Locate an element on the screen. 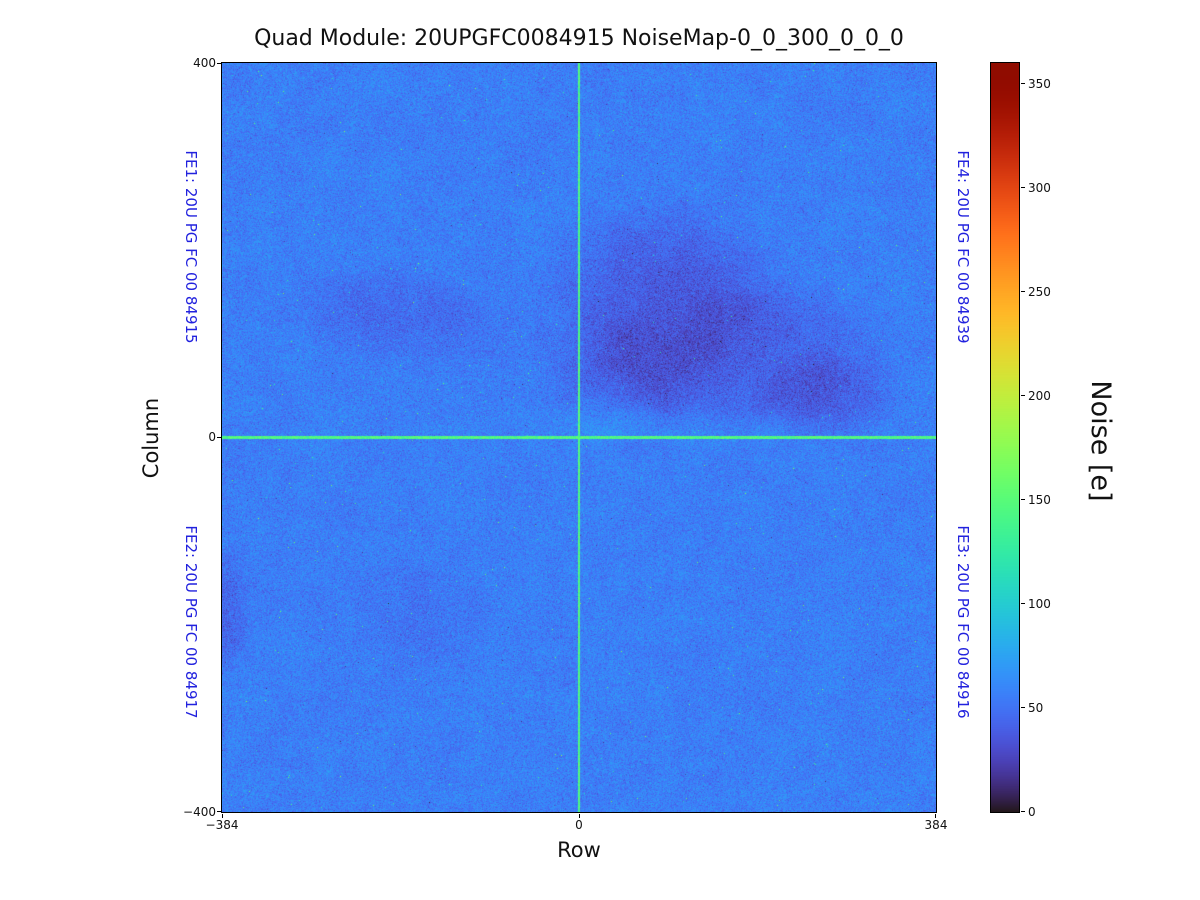  fe3-chip-label: FE3: 20U PG FC 00 84916 is located at coordinates (963, 622).